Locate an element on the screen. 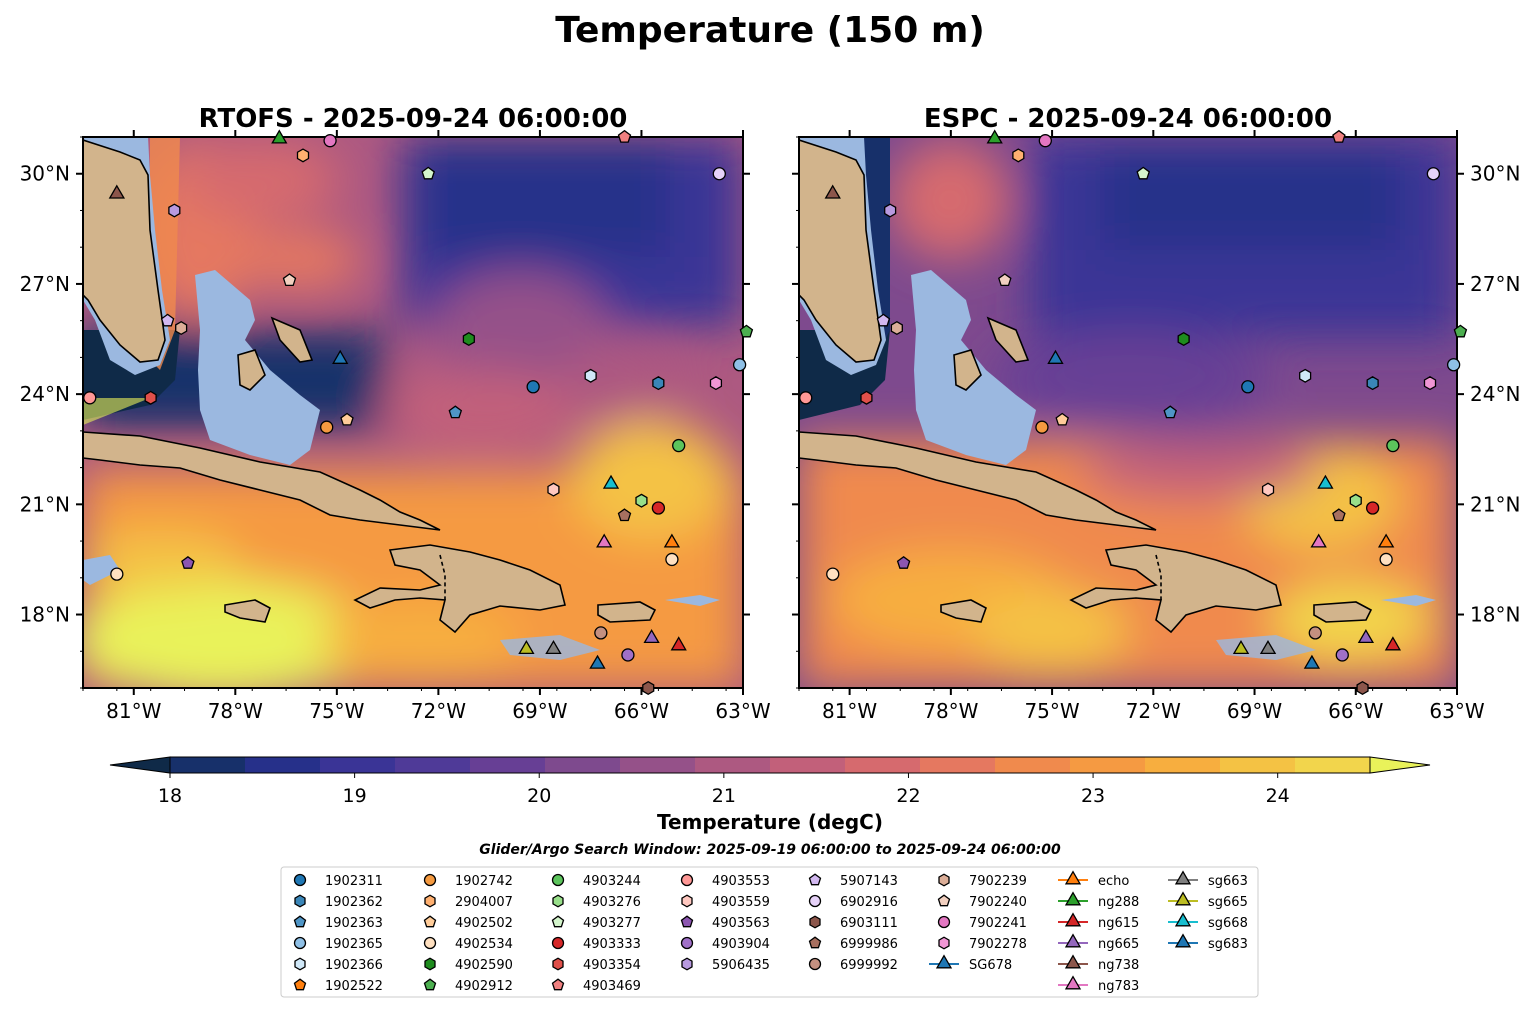  marker-ng288 is located at coordinates (279, 136).